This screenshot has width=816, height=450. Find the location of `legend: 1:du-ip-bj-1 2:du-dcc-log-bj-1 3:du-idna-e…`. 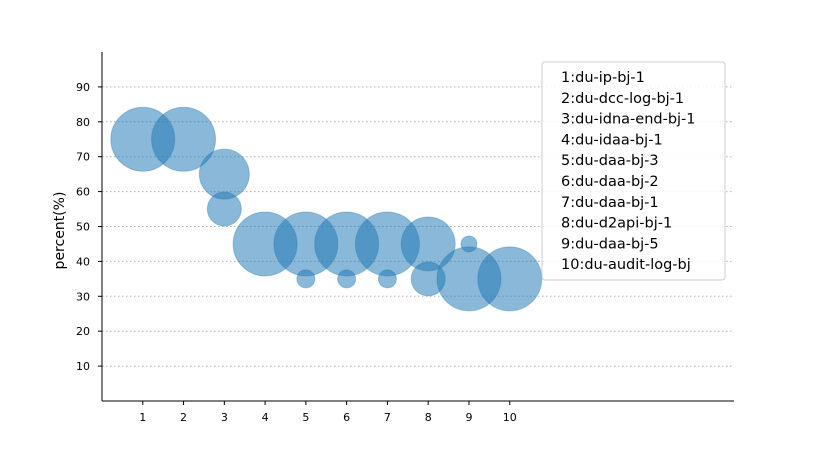

legend: 1:du-ip-bj-1 2:du-dcc-log-bj-1 3:du-idna-e… is located at coordinates (633, 171).